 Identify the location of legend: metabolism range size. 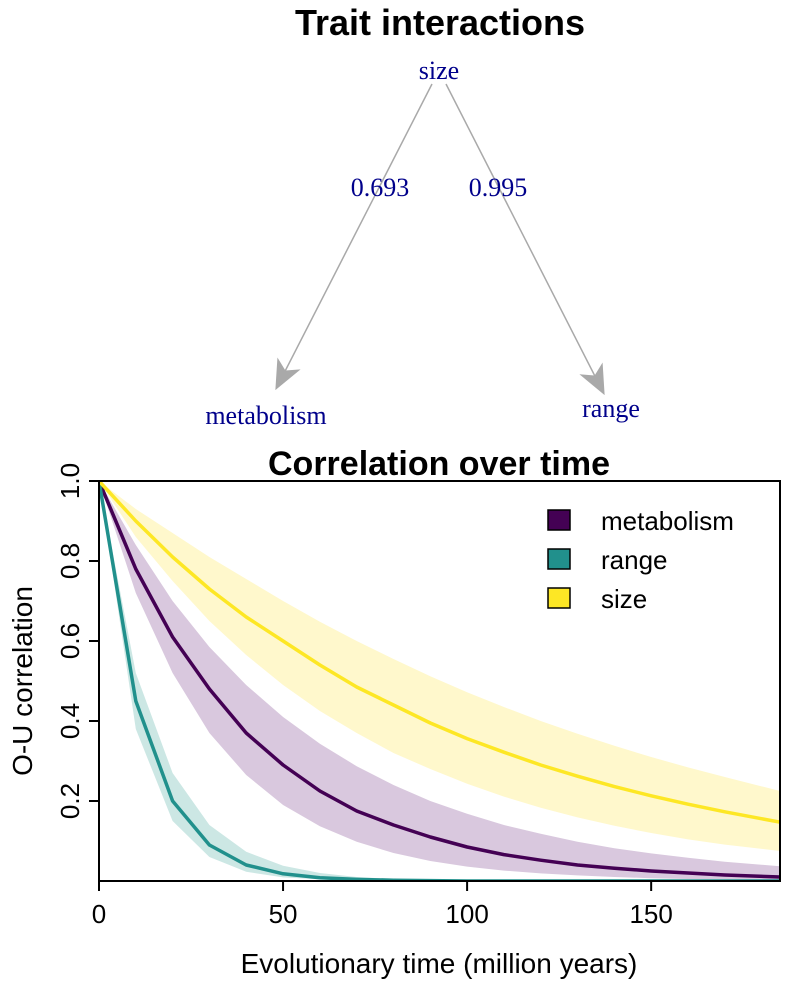
(640, 560).